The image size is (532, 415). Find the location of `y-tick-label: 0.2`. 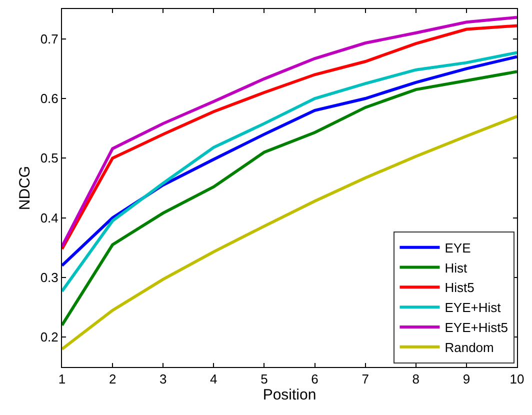

y-tick-label: 0.2 is located at coordinates (49, 337).